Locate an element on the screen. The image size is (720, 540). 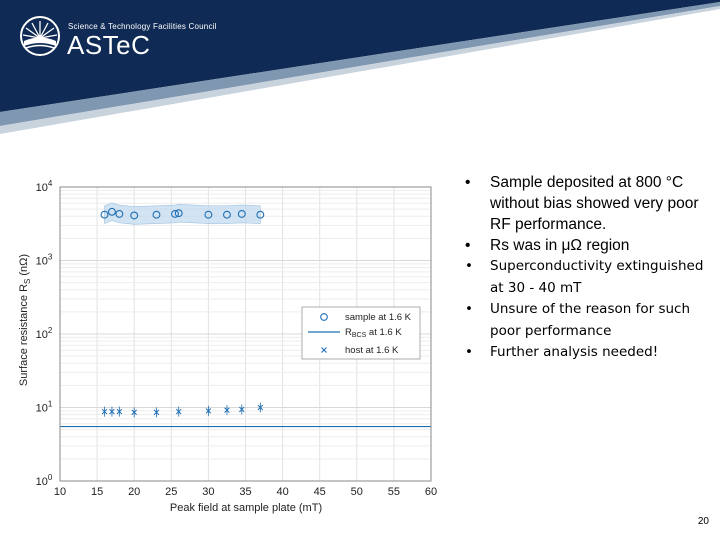
page-number: 20 is located at coordinates (703, 521).